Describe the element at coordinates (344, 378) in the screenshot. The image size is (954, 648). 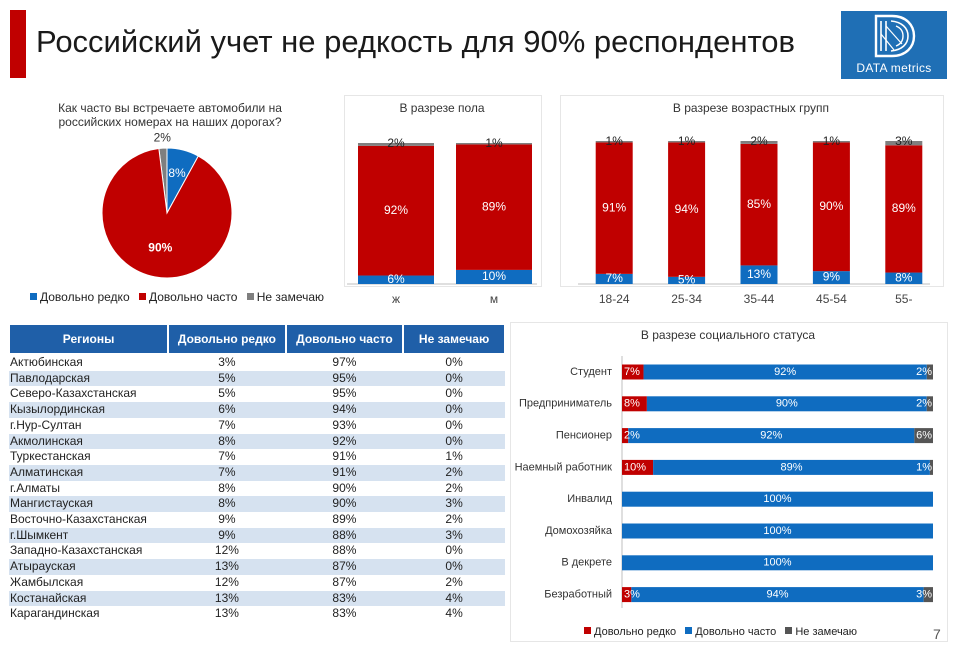
I see `value-cell: 95%` at that location.